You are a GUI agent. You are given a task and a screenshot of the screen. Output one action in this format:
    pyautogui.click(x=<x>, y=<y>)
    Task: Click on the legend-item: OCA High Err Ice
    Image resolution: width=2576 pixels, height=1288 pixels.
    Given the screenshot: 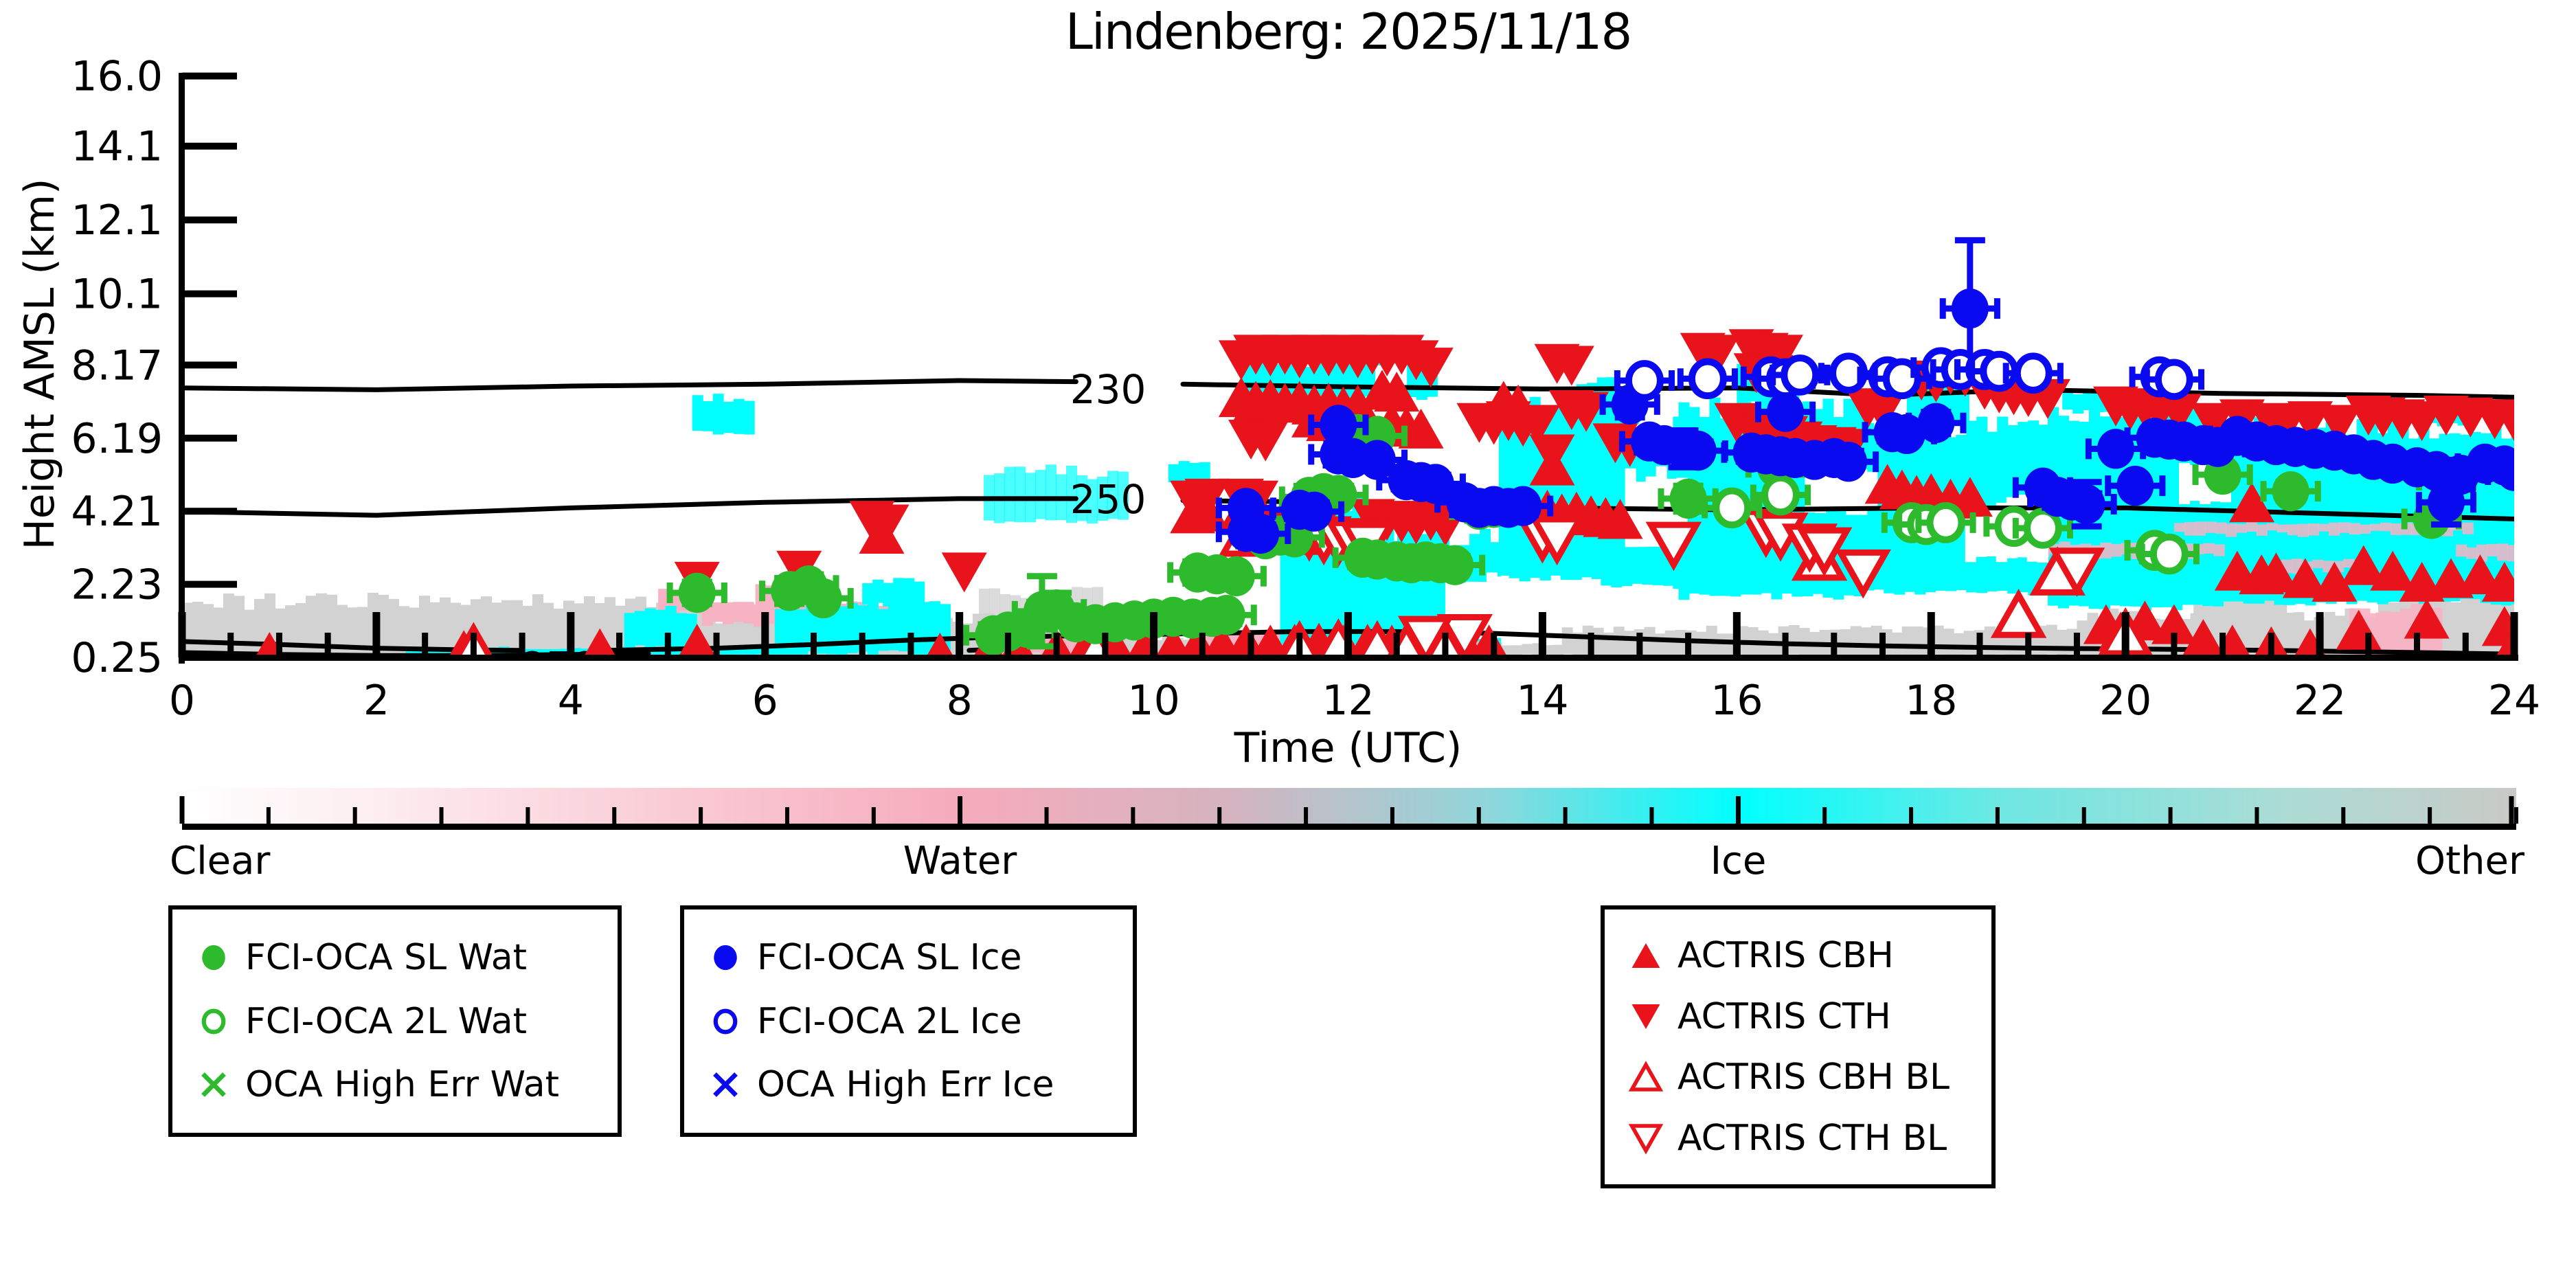 What is the action you would take?
    pyautogui.click(x=908, y=1085)
    